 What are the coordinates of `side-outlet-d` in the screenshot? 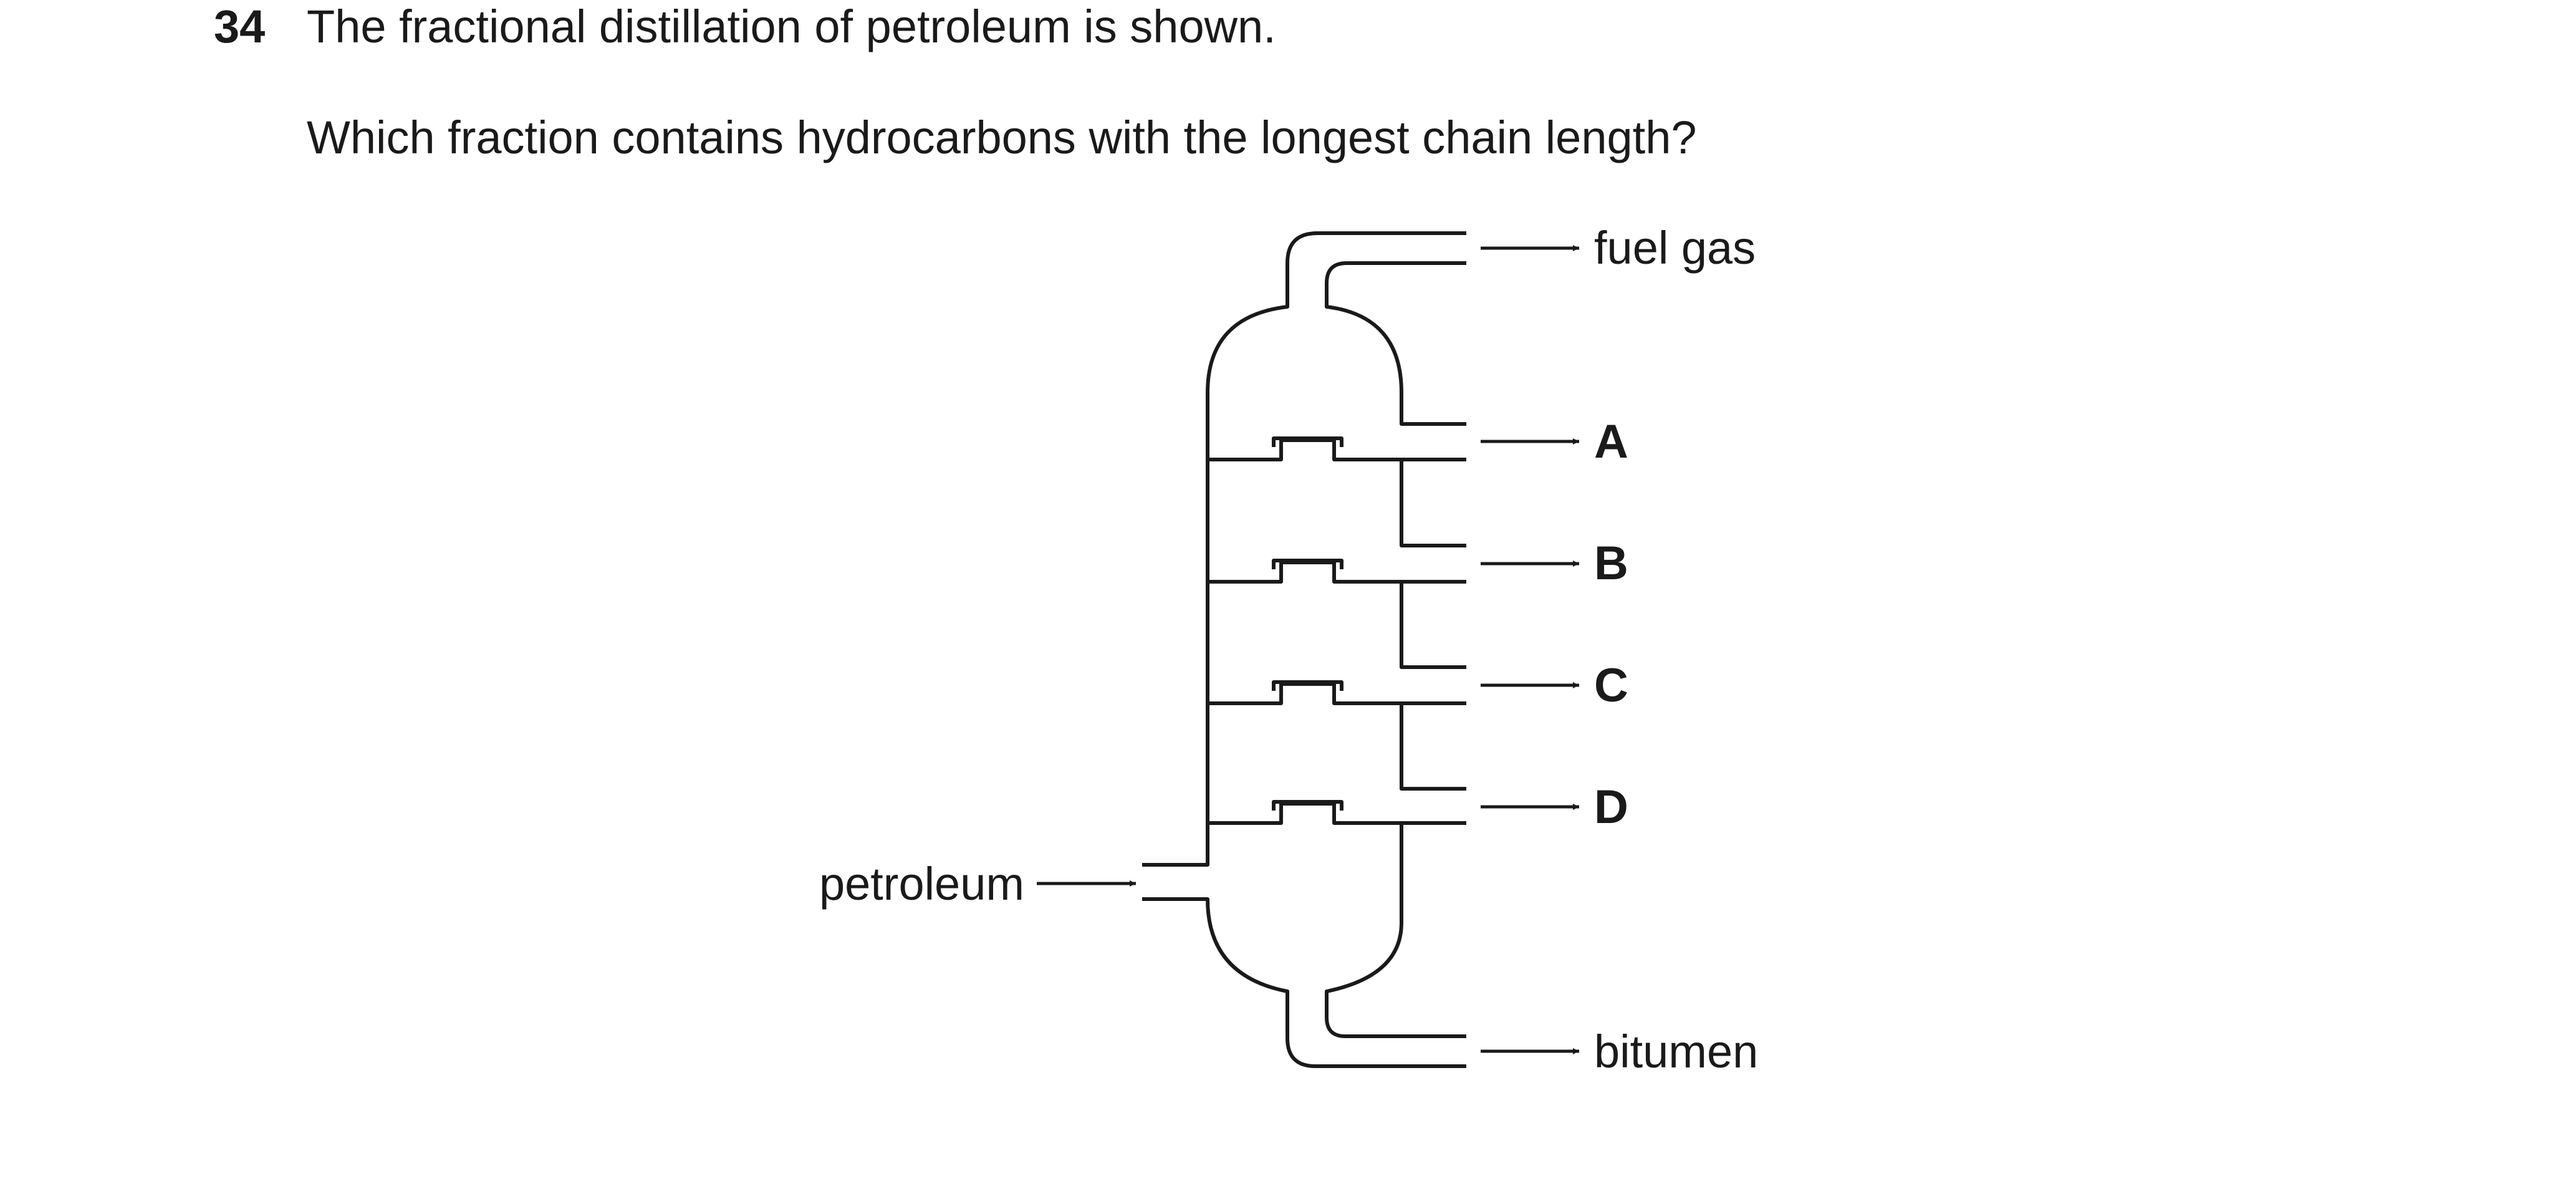 It's located at (1433, 747).